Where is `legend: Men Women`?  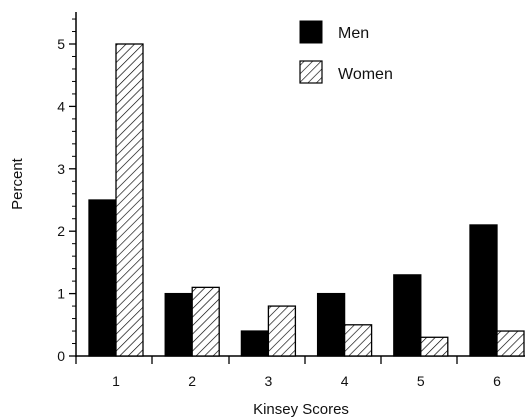
legend: Men Women is located at coordinates (346, 52).